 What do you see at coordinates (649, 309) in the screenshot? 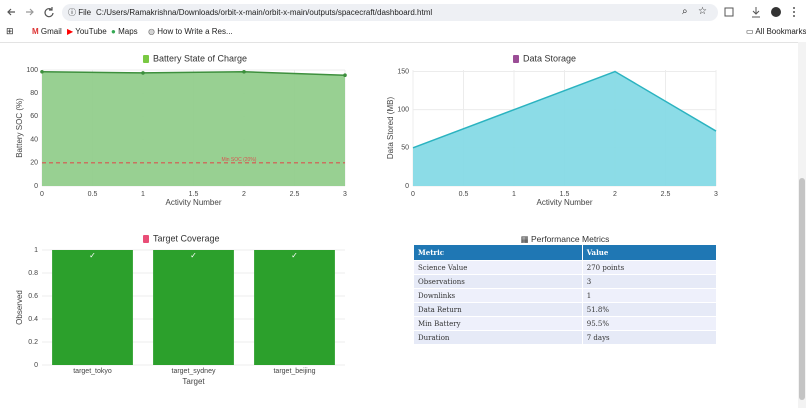
I see `table-cell: 51.8%` at bounding box center [649, 309].